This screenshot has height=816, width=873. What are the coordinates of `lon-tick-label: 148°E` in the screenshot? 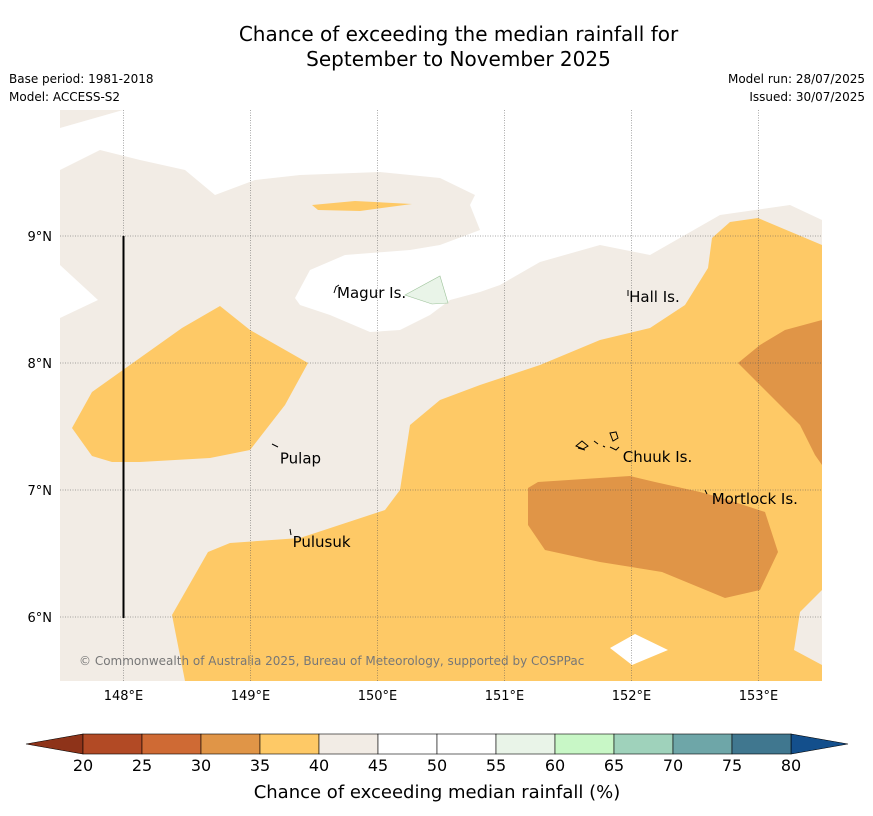 It's located at (124, 696).